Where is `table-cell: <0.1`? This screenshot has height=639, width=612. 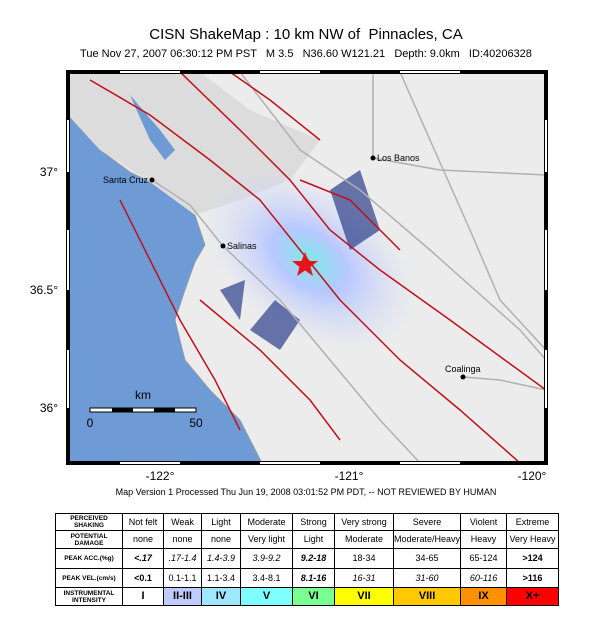
table-cell: <0.1 is located at coordinates (143, 578).